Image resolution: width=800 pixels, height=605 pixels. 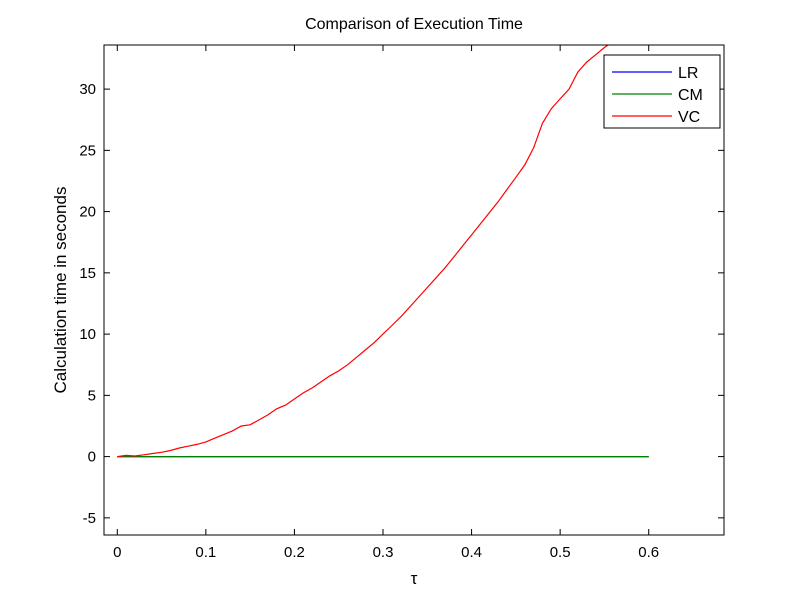 I want to click on x-tick-label: 0.2, so click(x=294, y=552).